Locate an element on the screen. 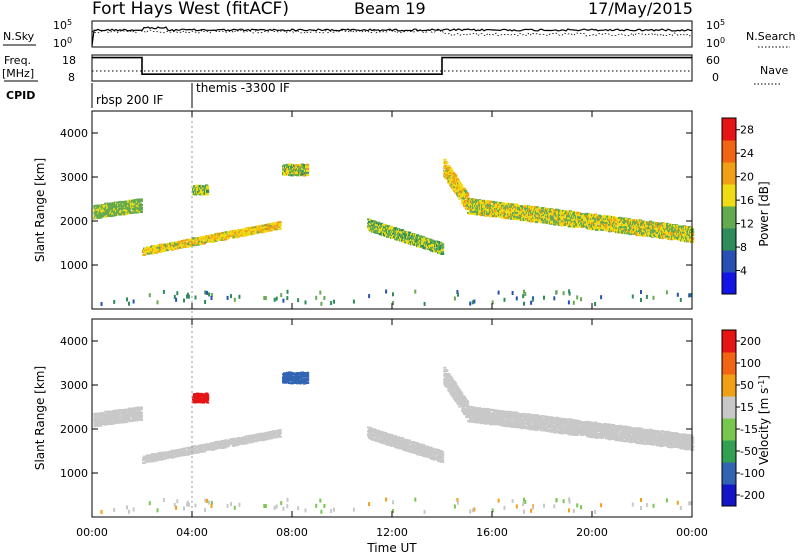 The height and width of the screenshot is (554, 800). colorbar-tick-label: 20 is located at coordinates (747, 177).